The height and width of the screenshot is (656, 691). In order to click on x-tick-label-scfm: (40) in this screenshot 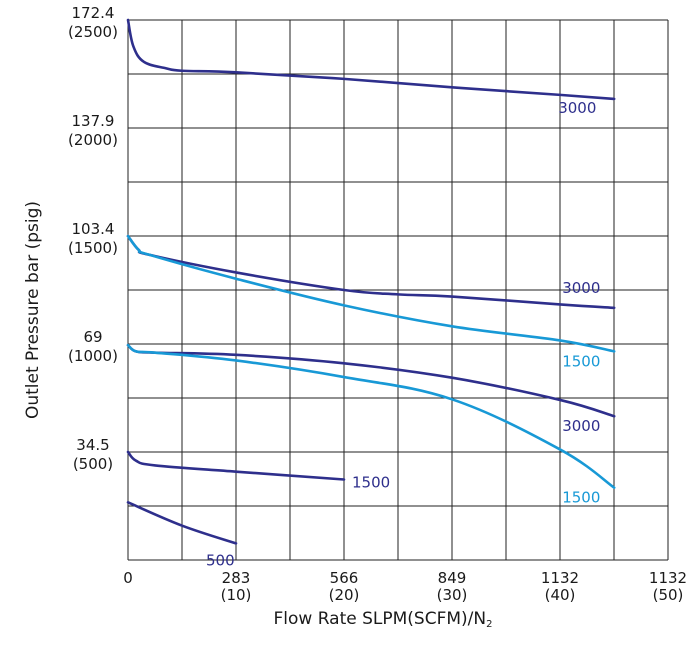, I will do `click(560, 595)`.